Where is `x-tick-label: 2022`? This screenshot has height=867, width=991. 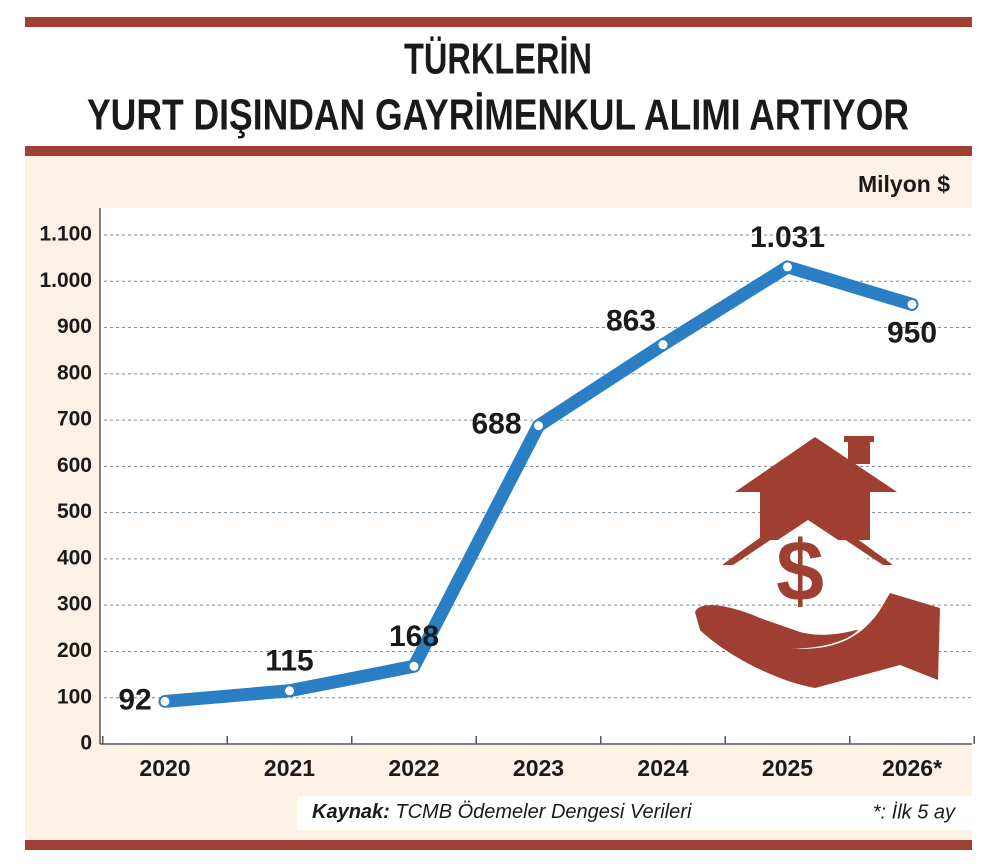
x-tick-label: 2022 is located at coordinates (413, 768).